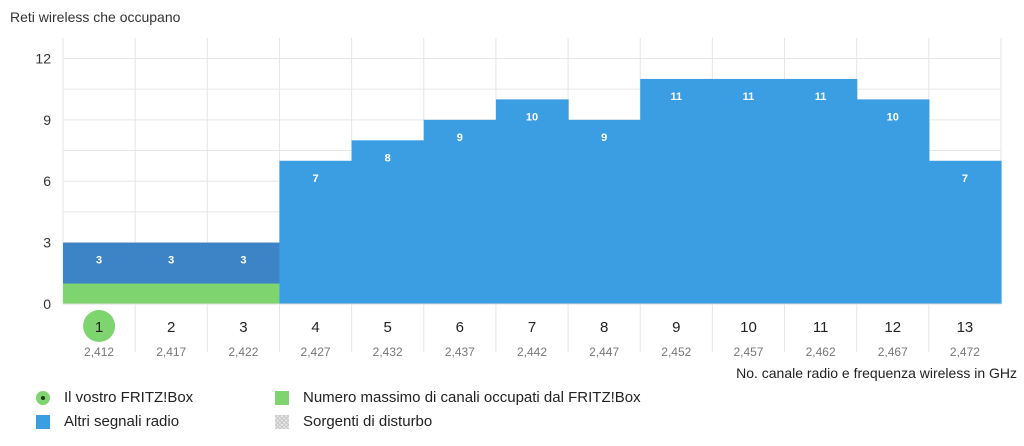 The height and width of the screenshot is (446, 1024). I want to click on x-tick-label-frequency: 2,467, so click(893, 352).